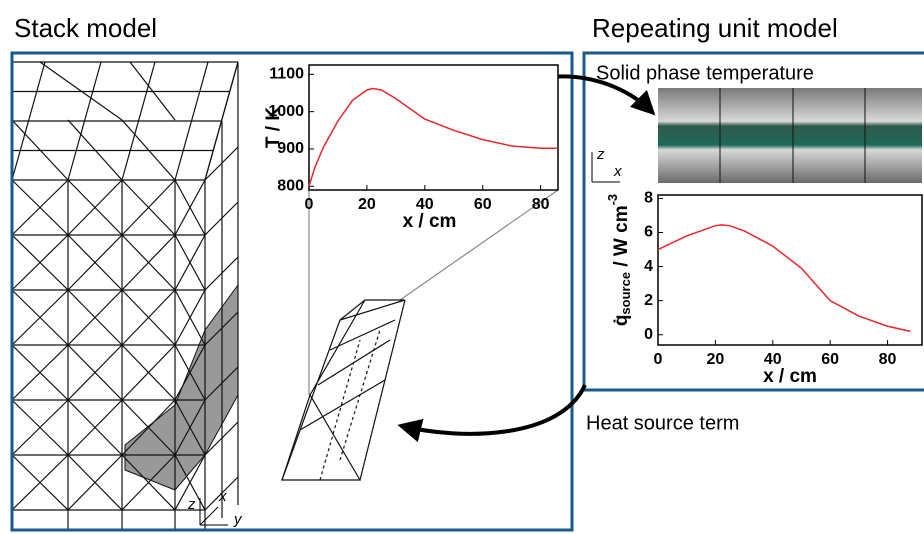 Image resolution: width=924 pixels, height=534 pixels. What do you see at coordinates (621, 321) in the screenshot?
I see `y-axis-label-part: q̇` at bounding box center [621, 321].